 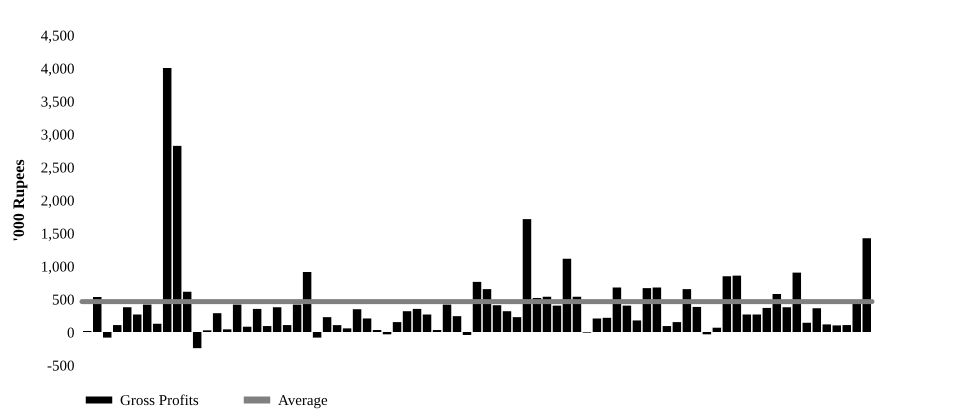 I want to click on legend-label: Gross Profits, so click(x=159, y=401).